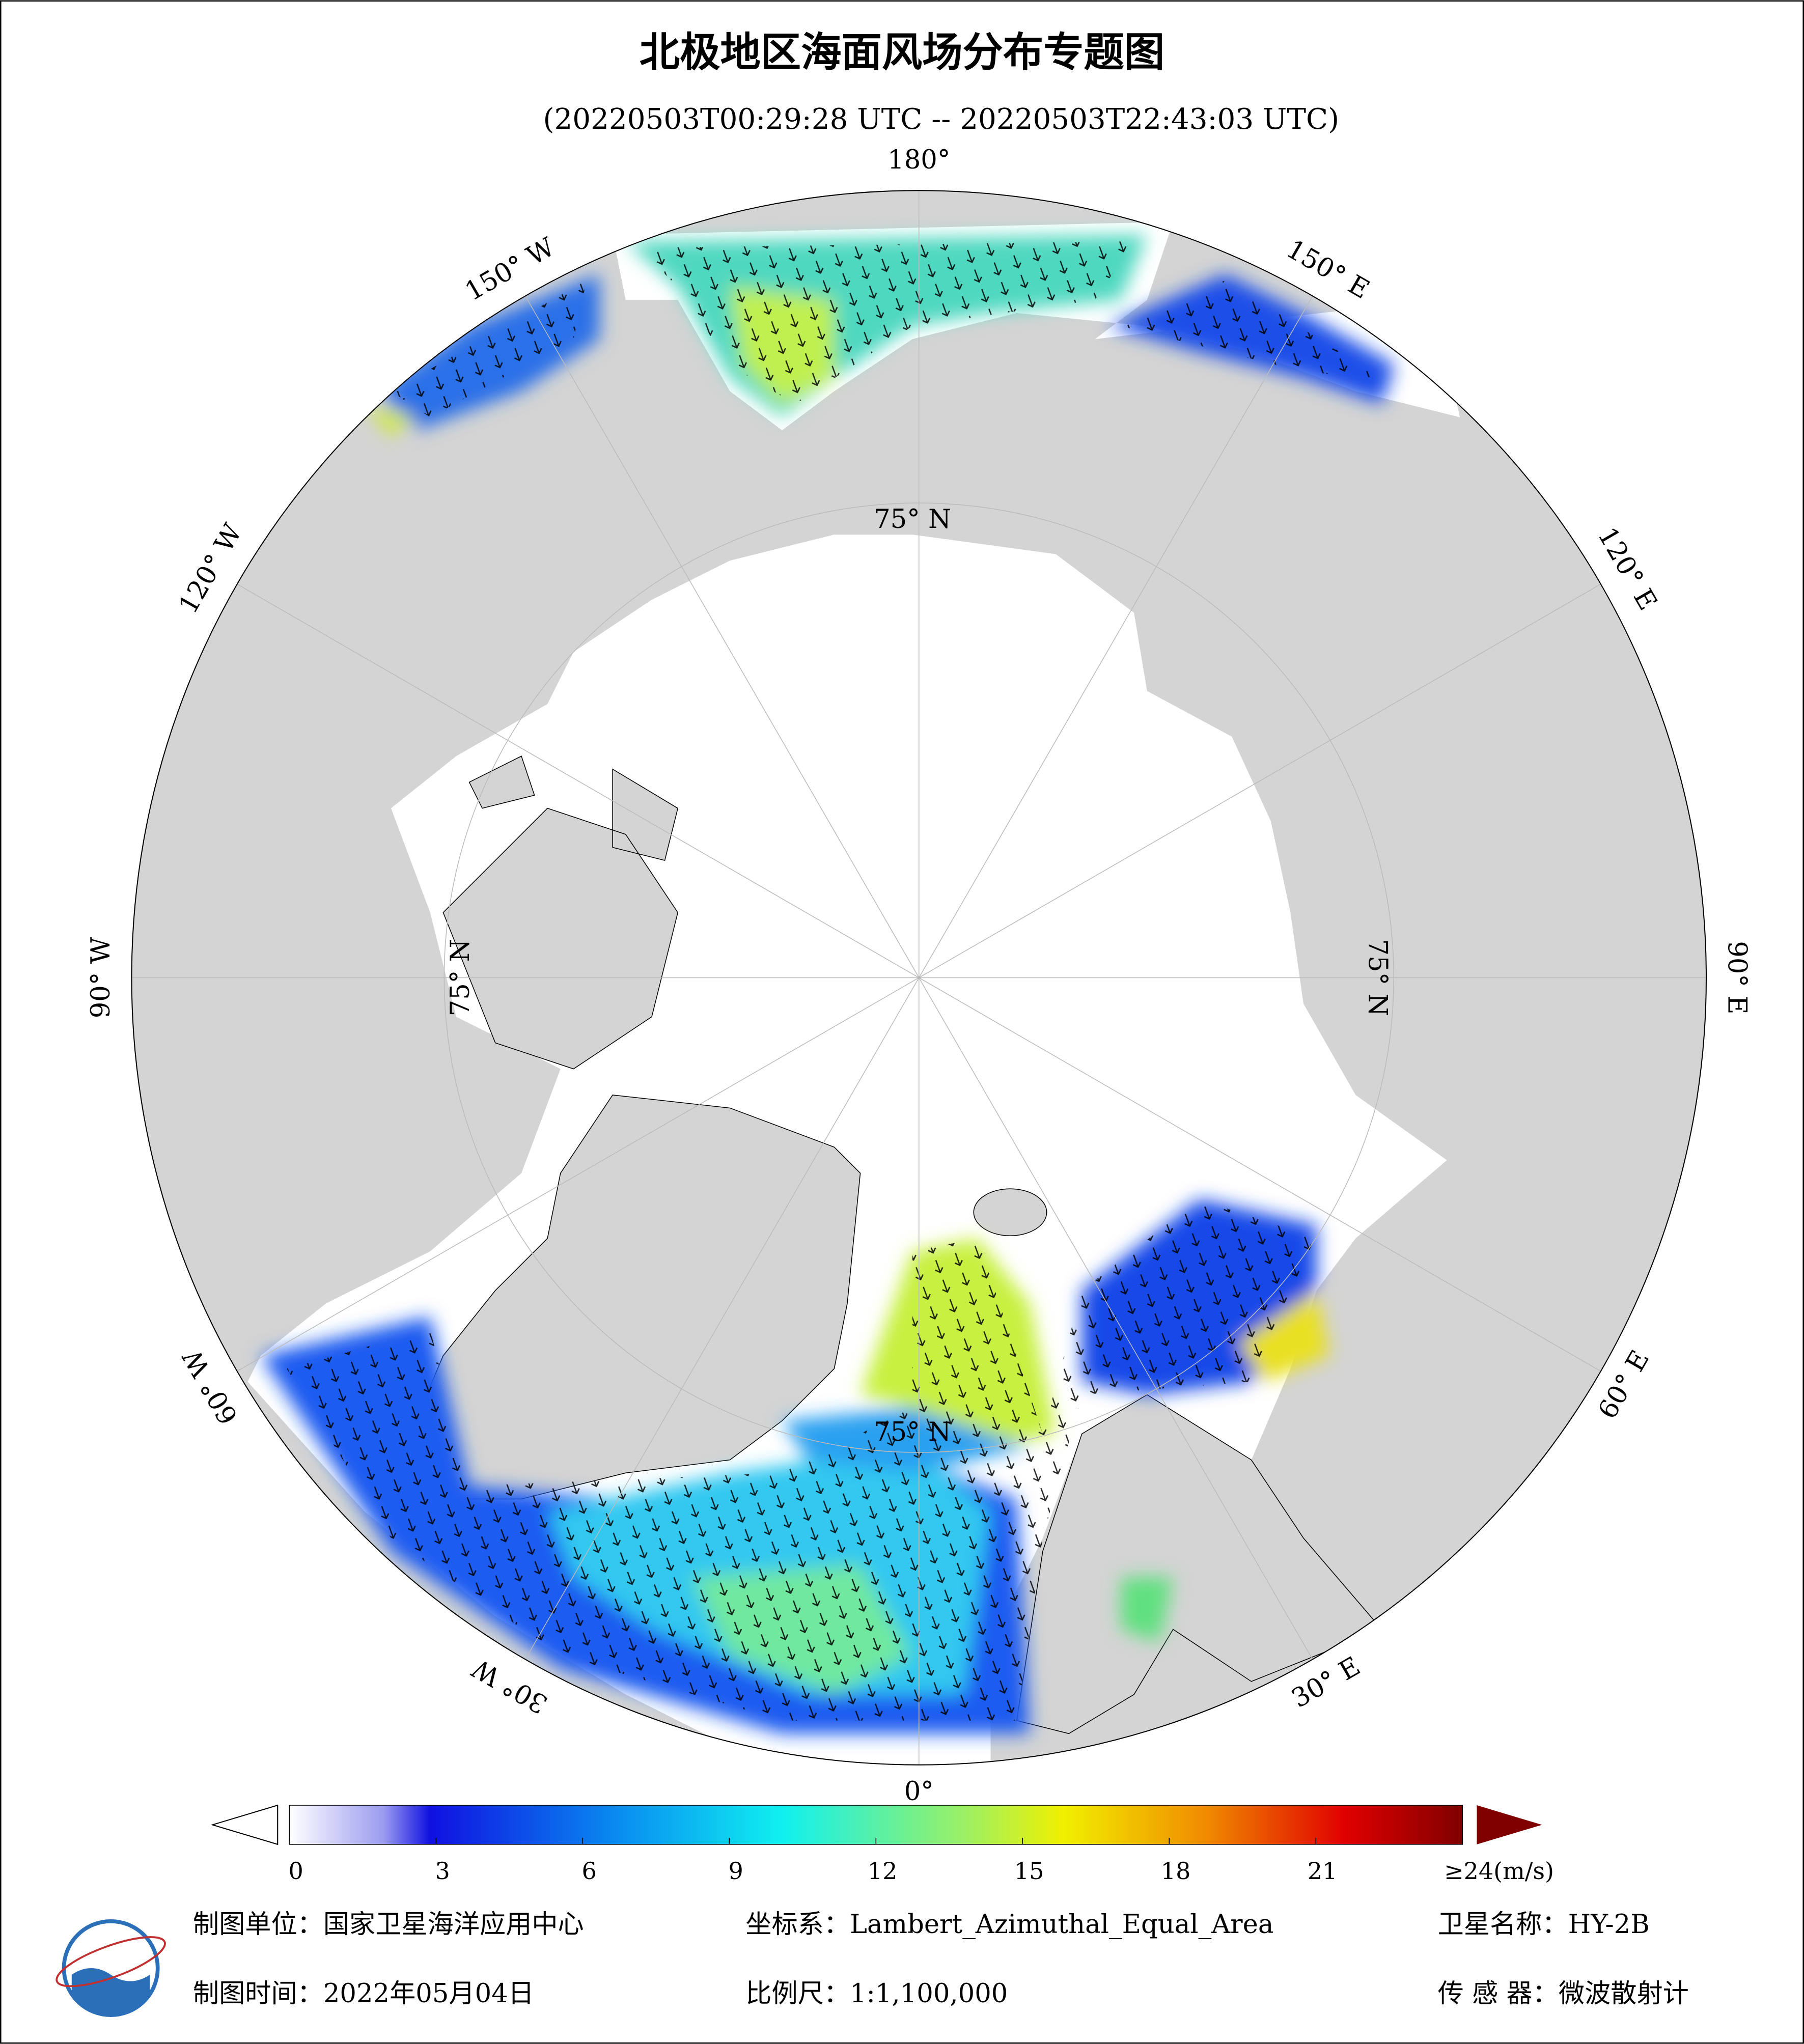 Image resolution: width=1804 pixels, height=2044 pixels. Describe the element at coordinates (902, 52) in the screenshot. I see `title: 北极地区海面风场分布专题图` at that location.